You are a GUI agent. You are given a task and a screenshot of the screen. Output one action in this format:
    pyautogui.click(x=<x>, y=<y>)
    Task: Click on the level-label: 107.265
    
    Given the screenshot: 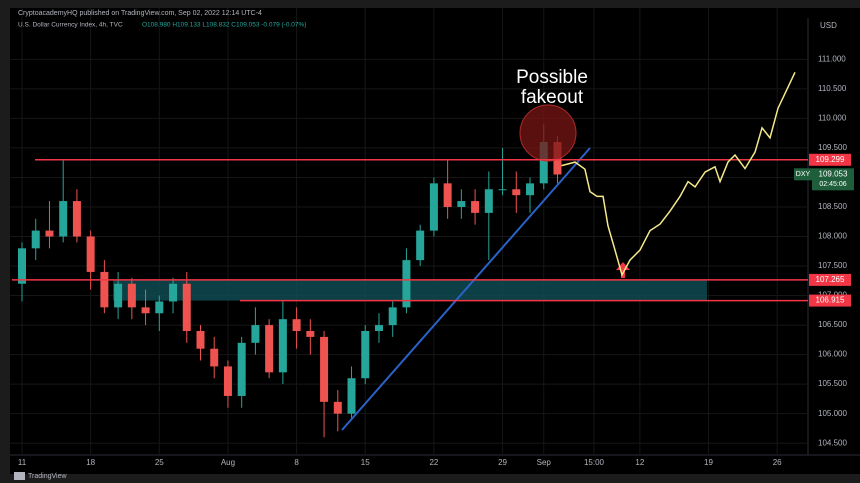 What is the action you would take?
    pyautogui.click(x=830, y=279)
    